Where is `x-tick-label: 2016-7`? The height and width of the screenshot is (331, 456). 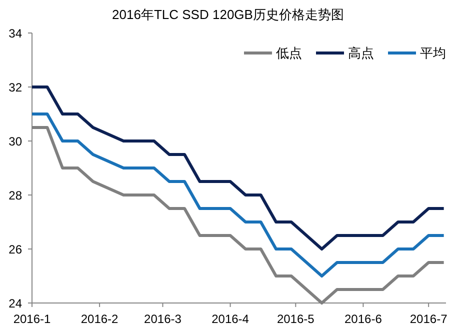
x-tick-label: 2016-7 is located at coordinates (429, 319).